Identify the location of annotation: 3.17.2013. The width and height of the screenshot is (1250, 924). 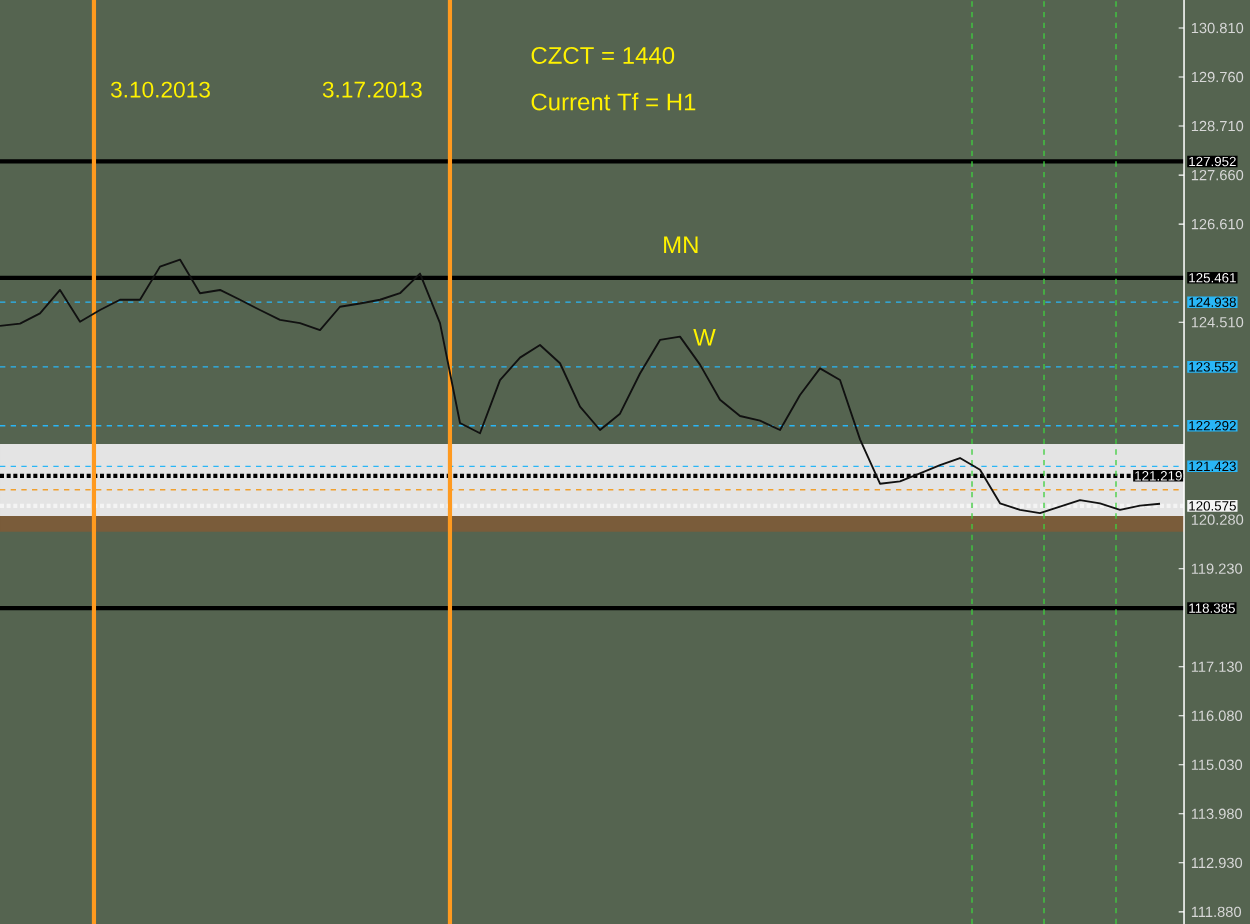
(372, 89).